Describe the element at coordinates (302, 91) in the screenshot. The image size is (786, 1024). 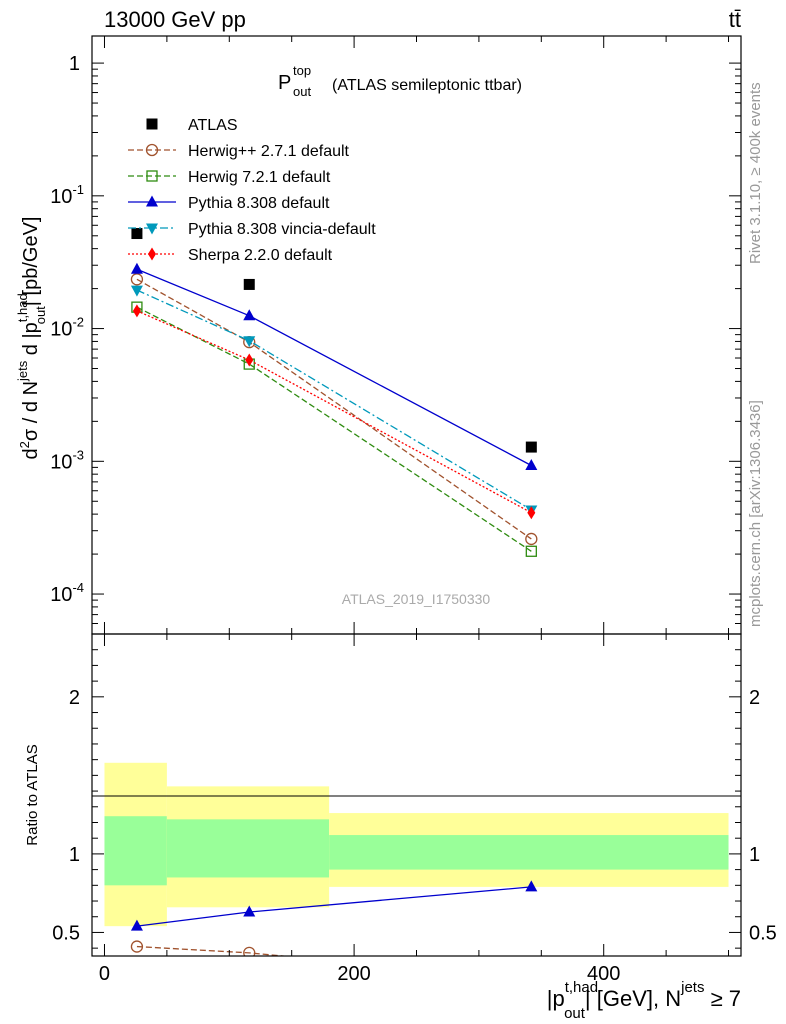
I see `title-sub: out` at that location.